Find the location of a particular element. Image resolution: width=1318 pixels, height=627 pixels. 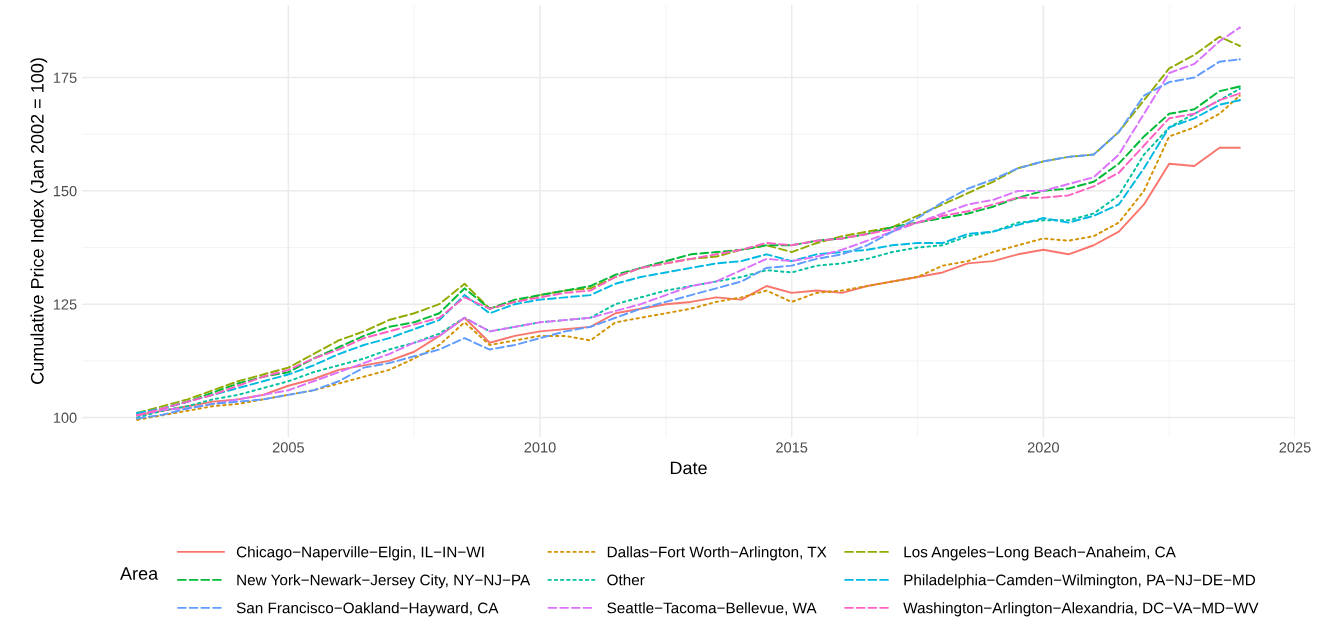

legend-title: Area is located at coordinates (139, 573).